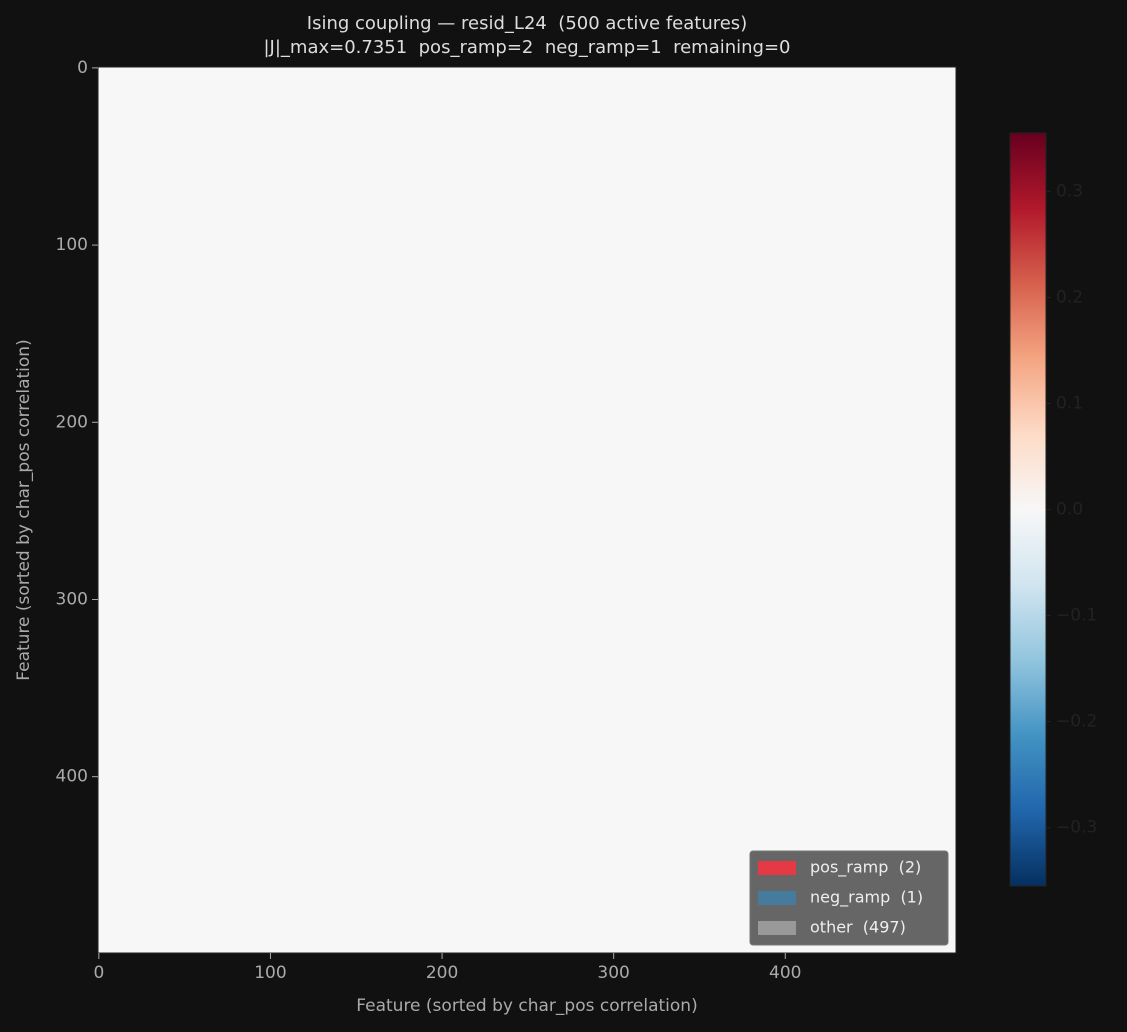 The height and width of the screenshot is (1032, 1127). What do you see at coordinates (98, 973) in the screenshot?
I see `x-tick-label: 0` at bounding box center [98, 973].